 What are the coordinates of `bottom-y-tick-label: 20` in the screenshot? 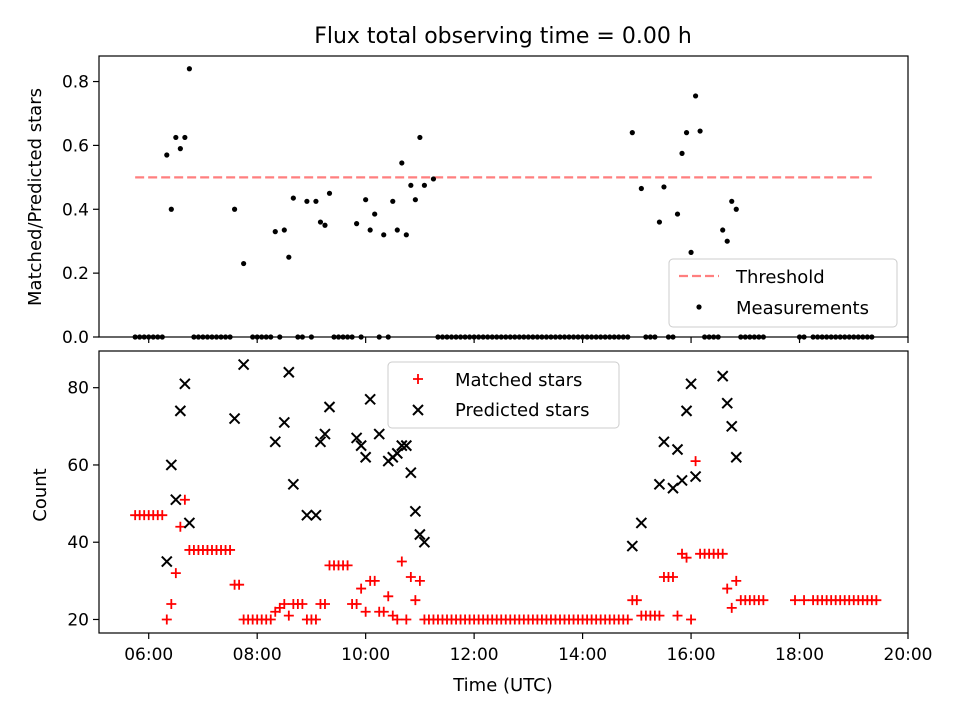 It's located at (78, 620).